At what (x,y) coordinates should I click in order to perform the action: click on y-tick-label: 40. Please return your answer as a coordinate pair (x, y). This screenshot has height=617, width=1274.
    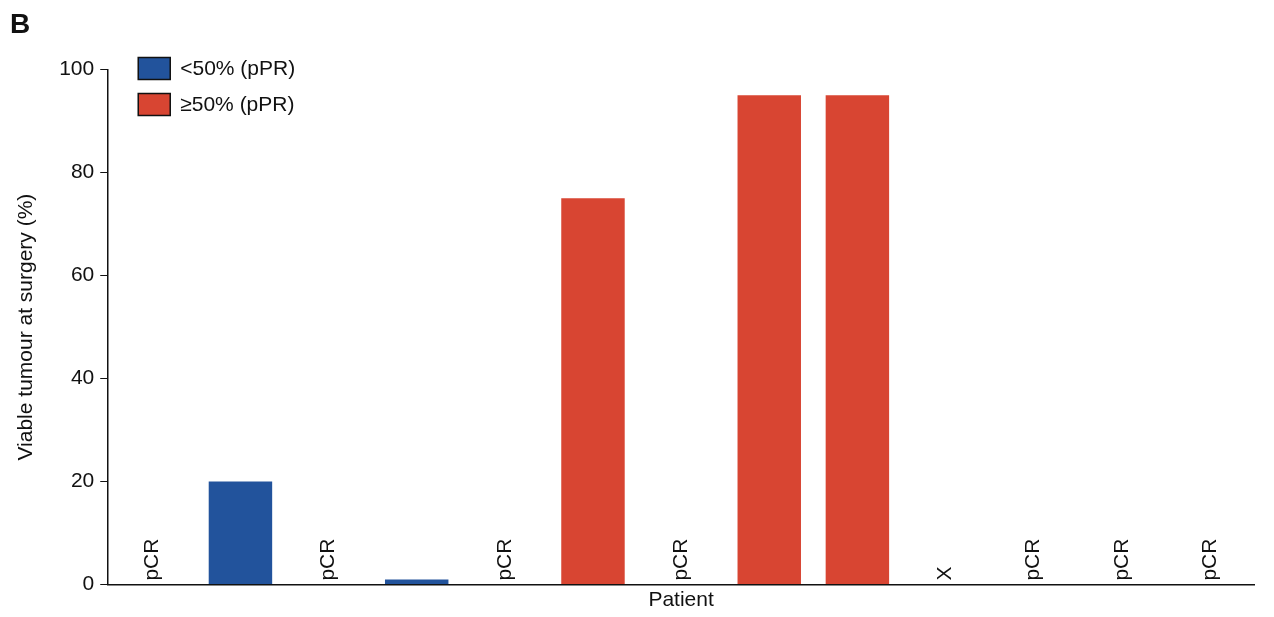
    Looking at the image, I should click on (82, 377).